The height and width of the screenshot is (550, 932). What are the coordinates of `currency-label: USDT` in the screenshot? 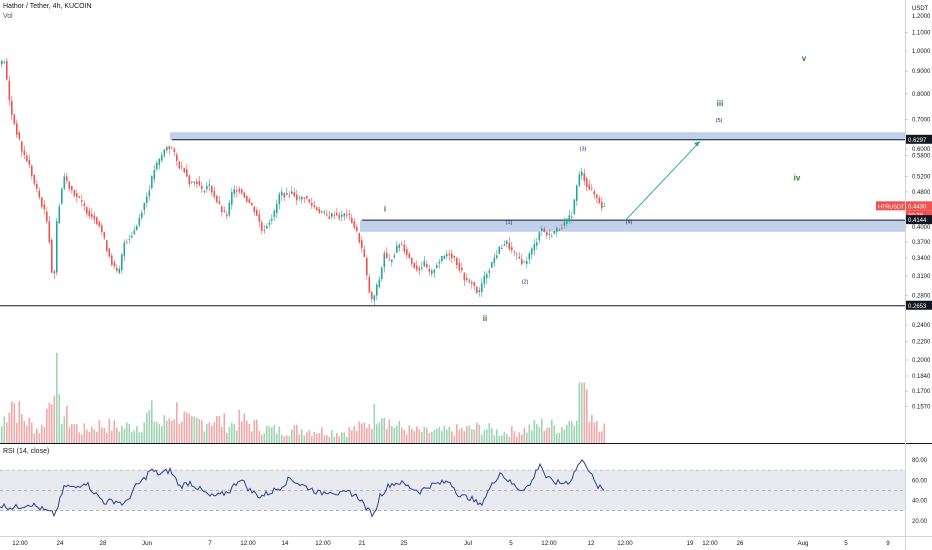 It's located at (920, 9).